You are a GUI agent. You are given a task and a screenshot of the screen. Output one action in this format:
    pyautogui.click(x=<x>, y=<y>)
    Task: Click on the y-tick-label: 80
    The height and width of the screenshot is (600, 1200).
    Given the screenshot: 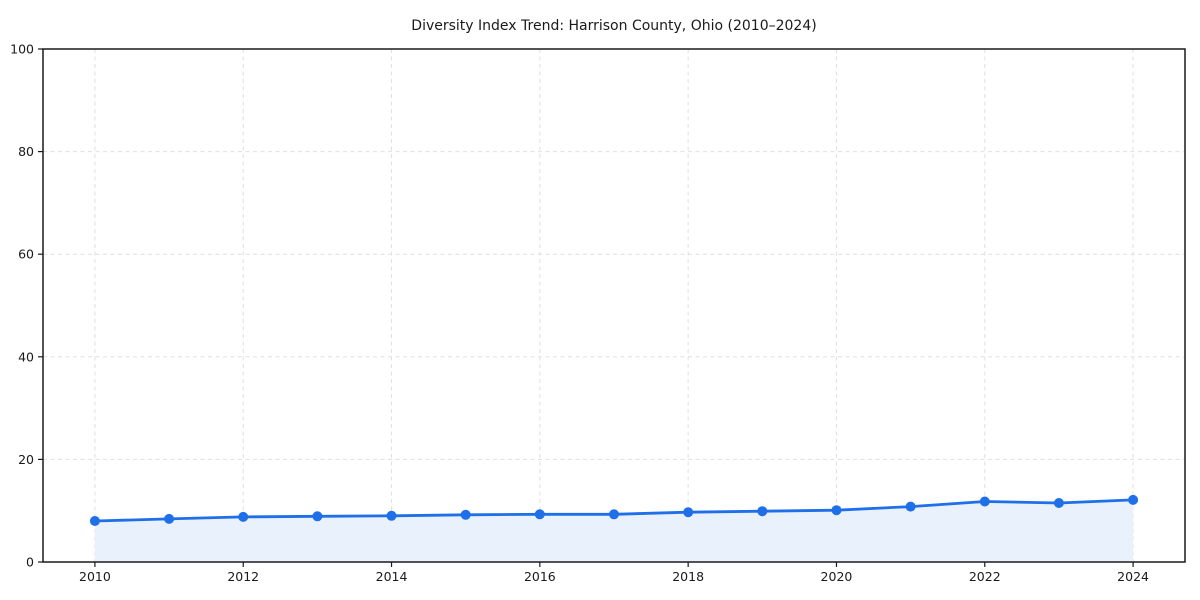 What is the action you would take?
    pyautogui.click(x=26, y=151)
    